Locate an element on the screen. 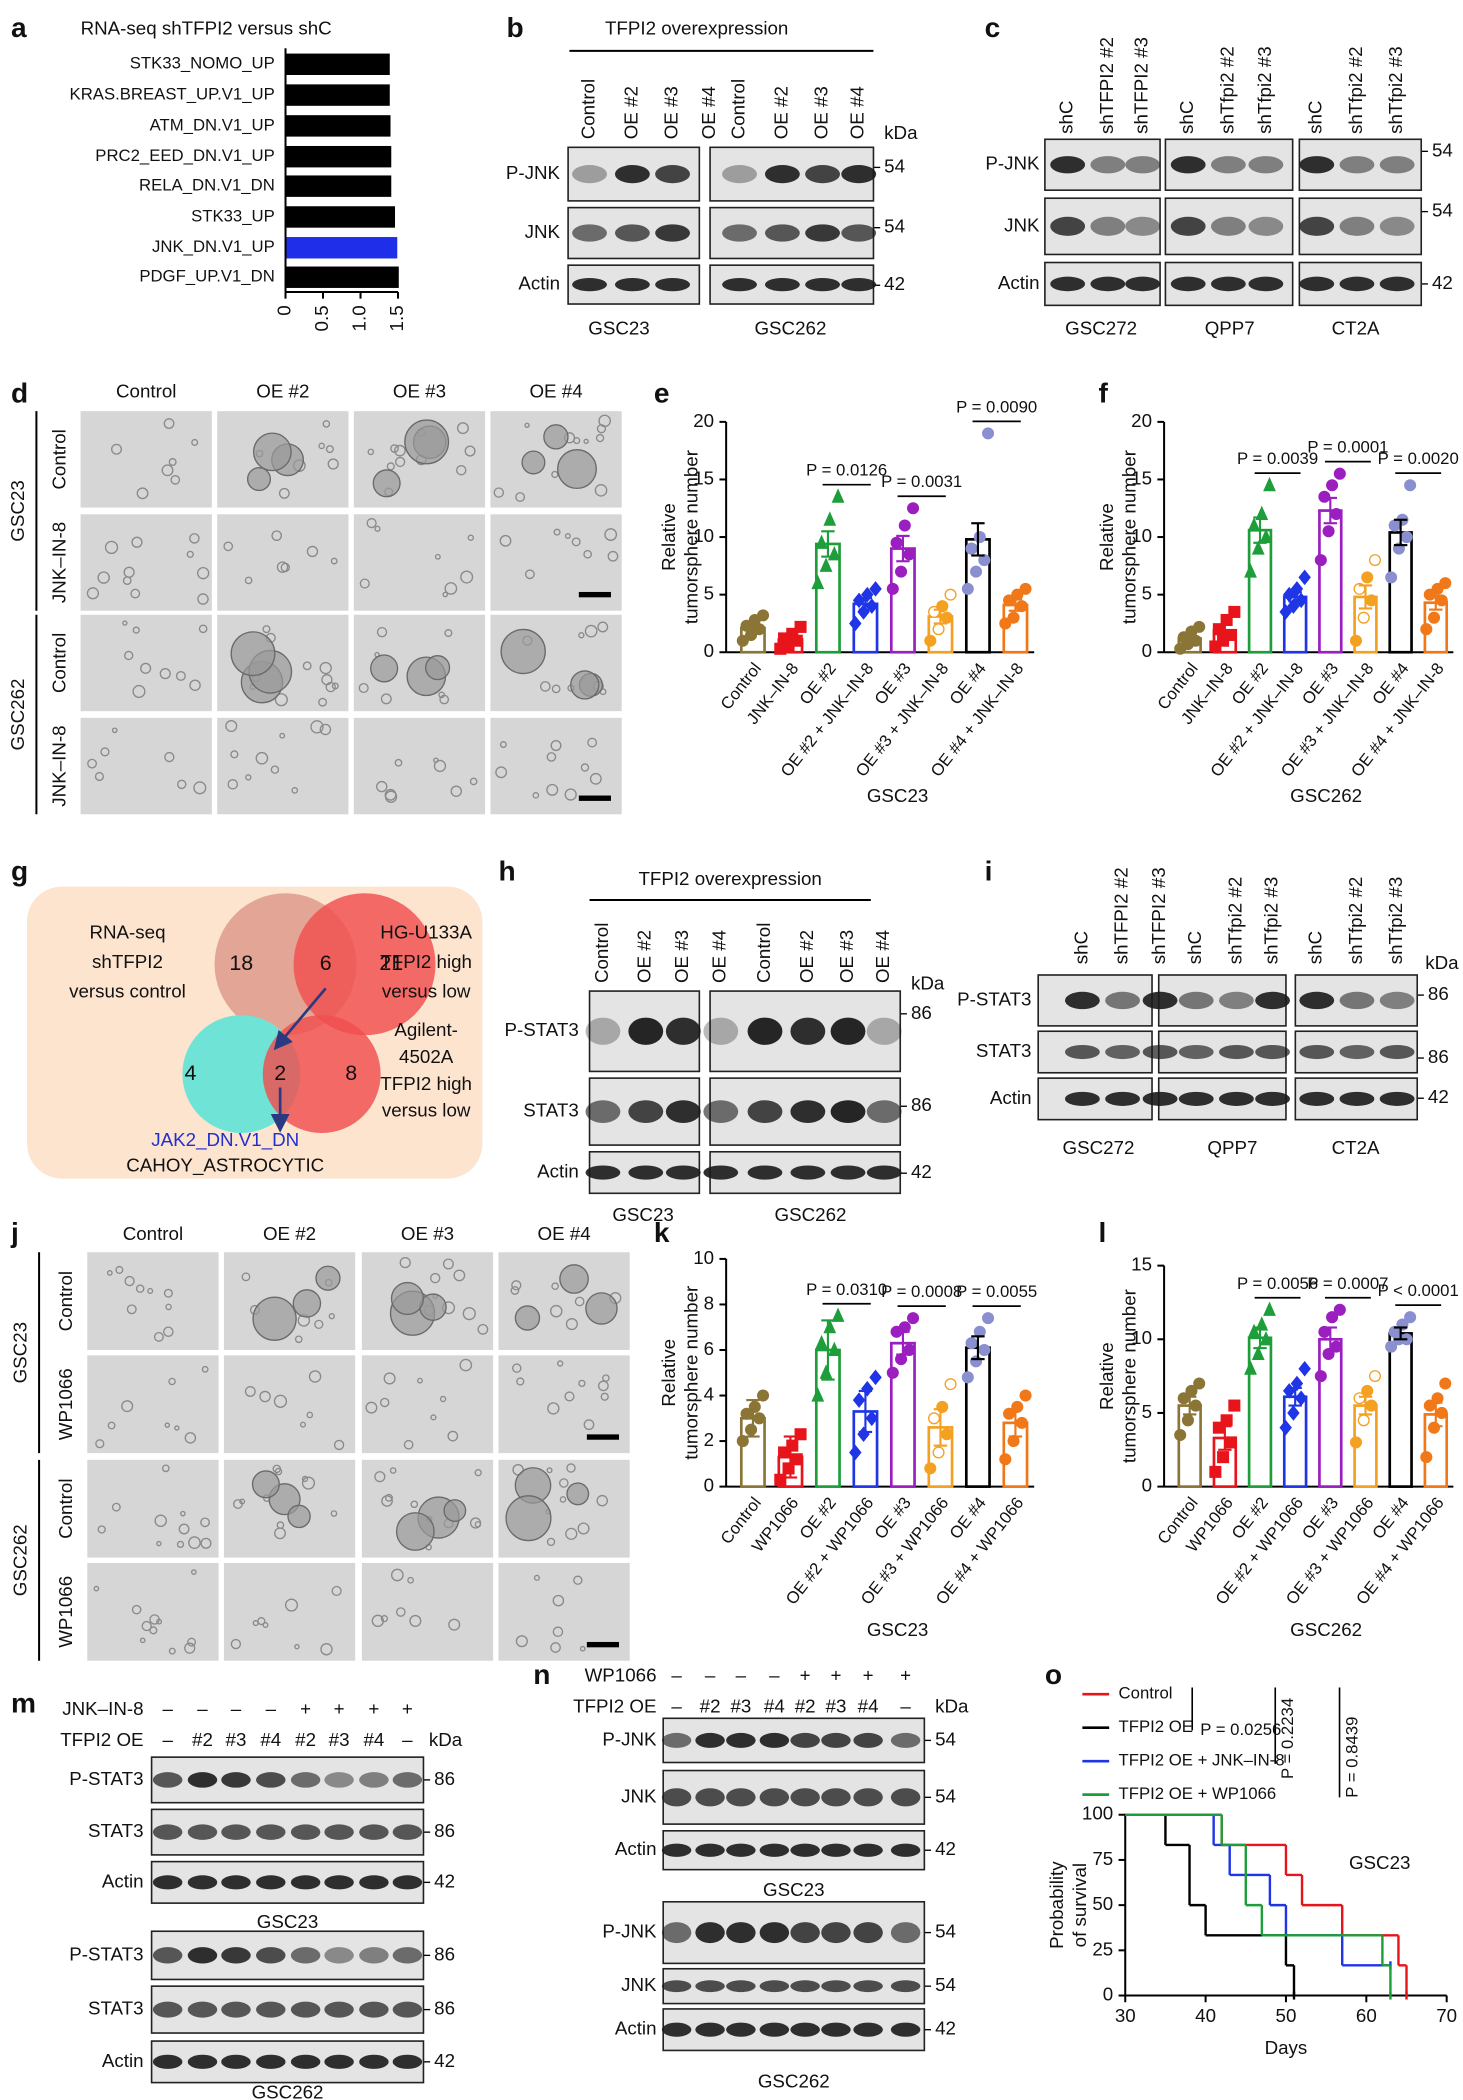 Image resolution: width=1463 pixels, height=2100 pixels. panel-letter: l is located at coordinates (1102, 1232).